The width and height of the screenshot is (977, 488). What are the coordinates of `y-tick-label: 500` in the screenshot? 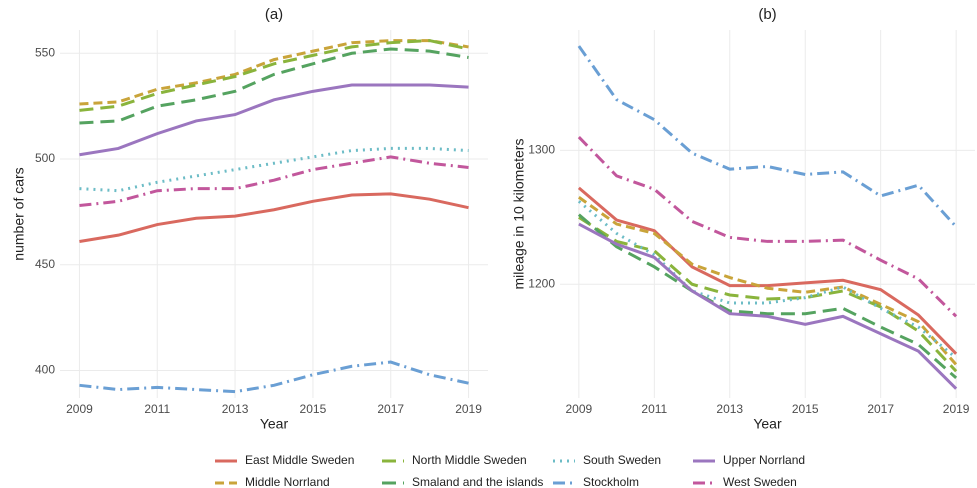 It's located at (45, 158).